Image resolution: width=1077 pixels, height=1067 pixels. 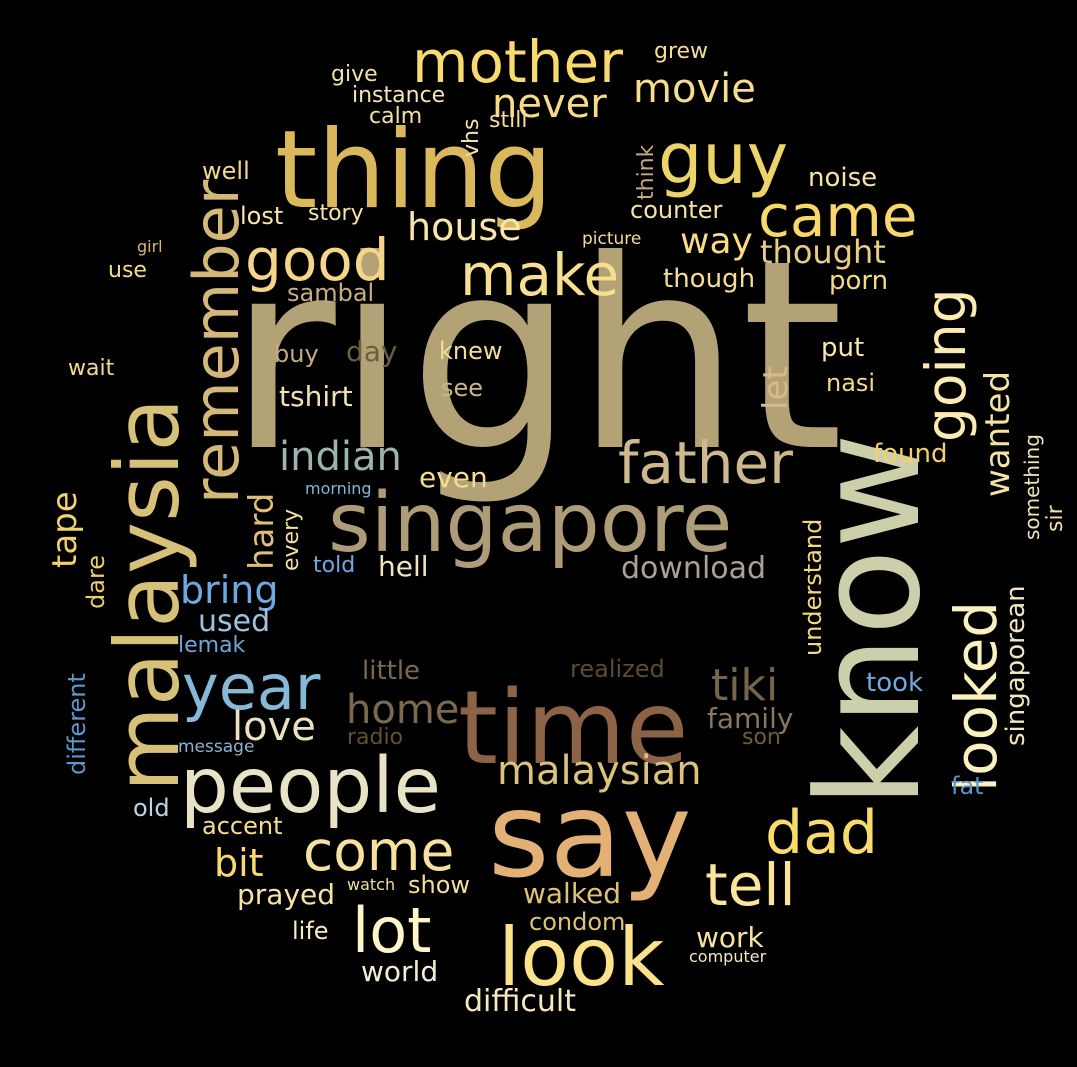 I want to click on word-son: son, so click(x=761, y=737).